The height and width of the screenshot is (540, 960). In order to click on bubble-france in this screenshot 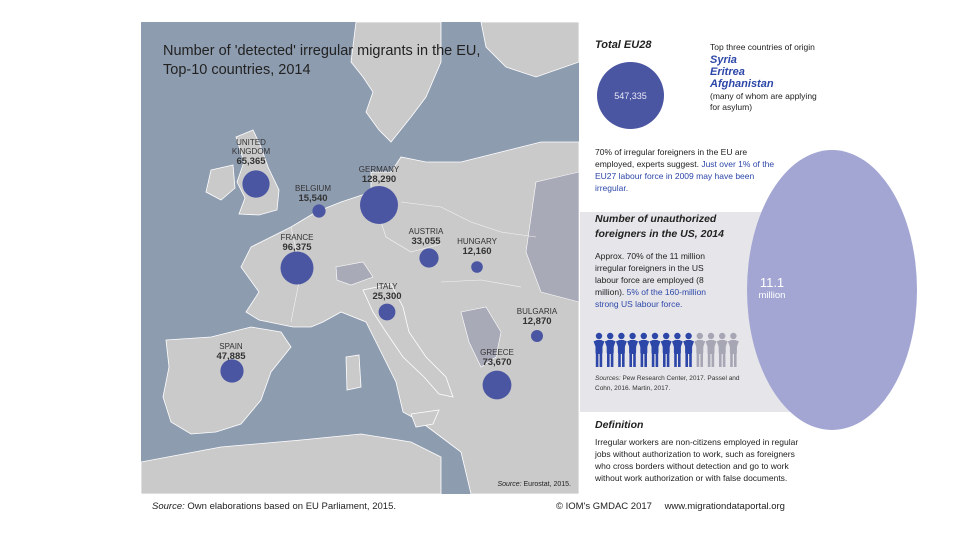, I will do `click(297, 268)`.